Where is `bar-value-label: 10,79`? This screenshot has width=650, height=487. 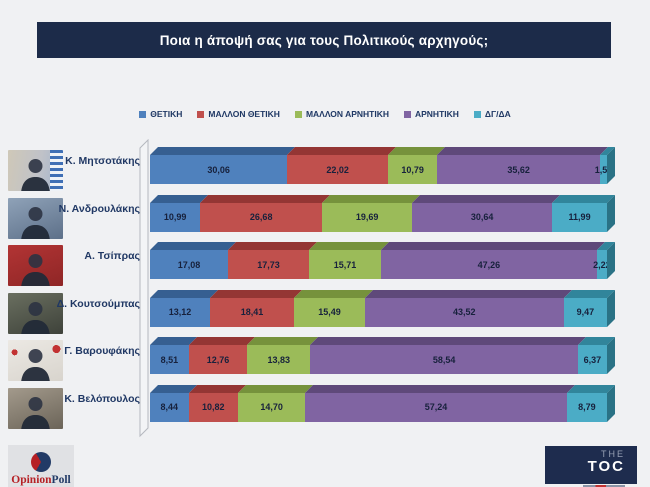 bar-value-label: 10,79 is located at coordinates (412, 169).